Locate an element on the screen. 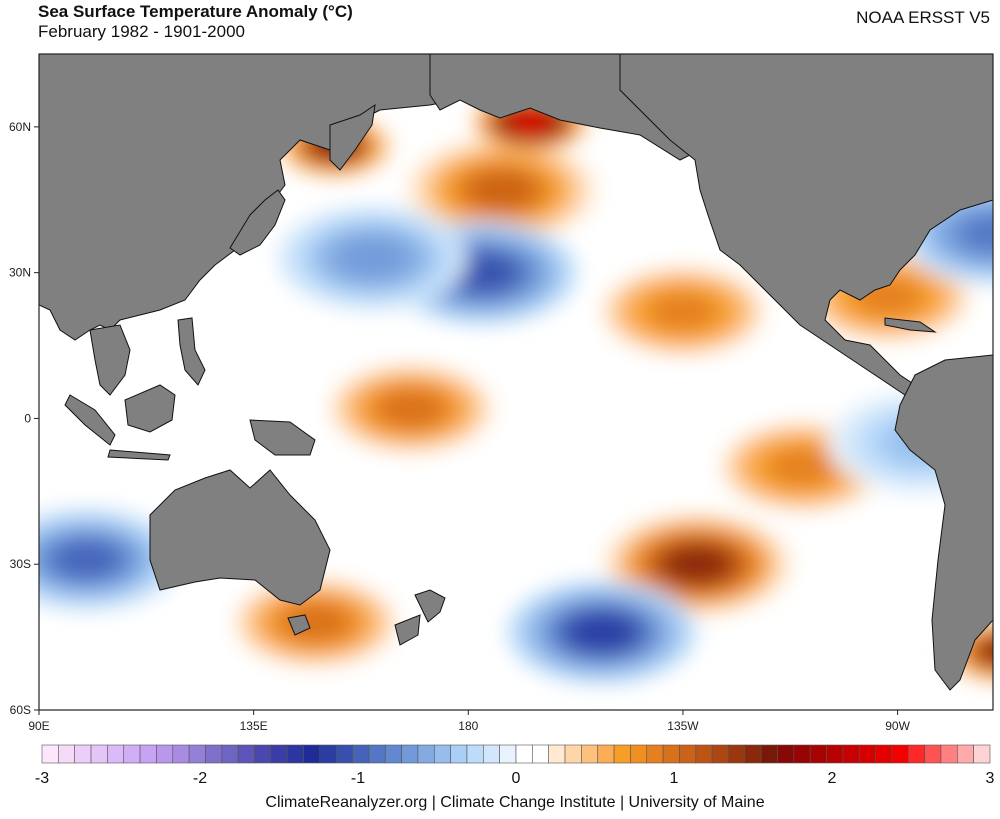 Image resolution: width=1000 pixels, height=819 pixels. land-kamchatka is located at coordinates (352, 137).